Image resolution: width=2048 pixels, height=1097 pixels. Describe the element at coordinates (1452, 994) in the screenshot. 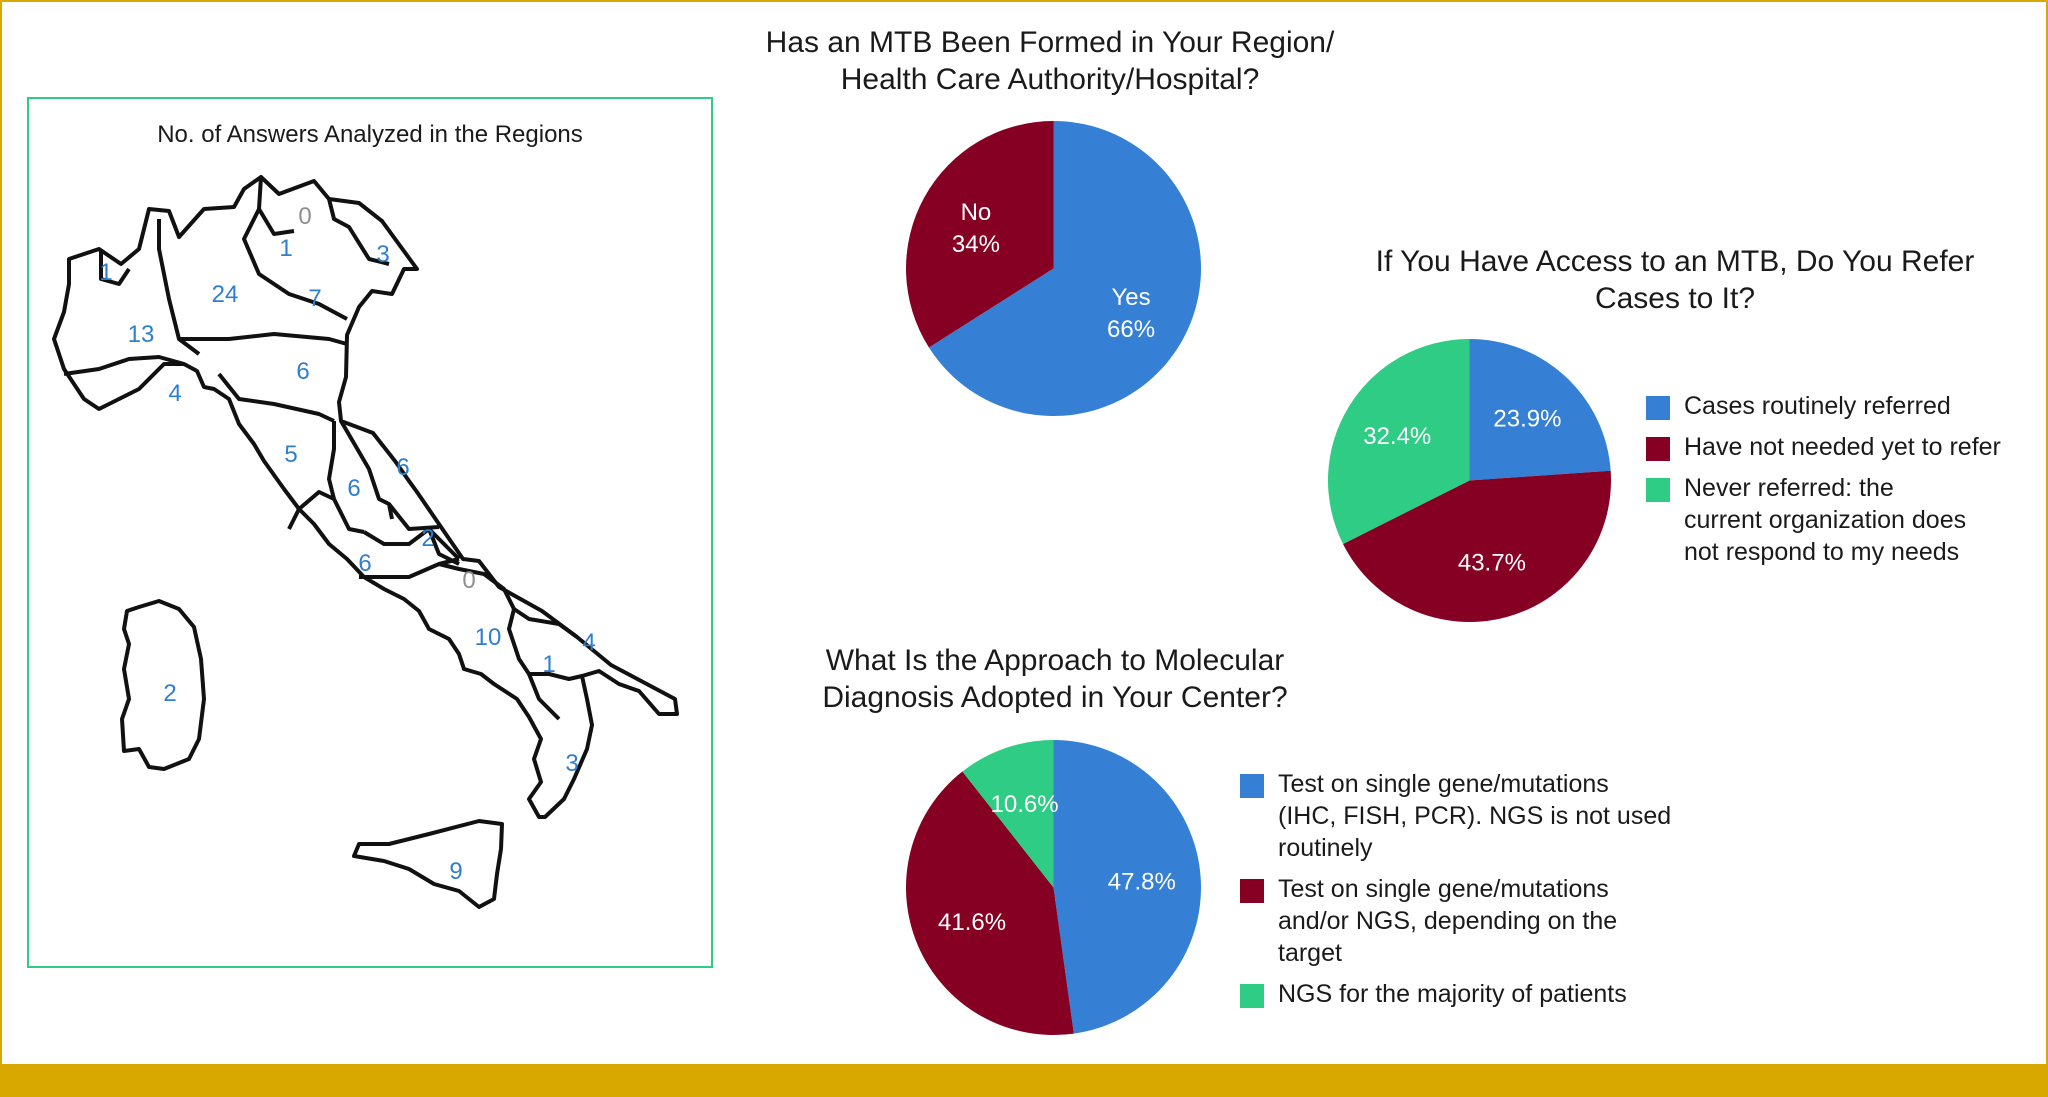

I see `legend-label-line: NGS for the majority of patients` at that location.